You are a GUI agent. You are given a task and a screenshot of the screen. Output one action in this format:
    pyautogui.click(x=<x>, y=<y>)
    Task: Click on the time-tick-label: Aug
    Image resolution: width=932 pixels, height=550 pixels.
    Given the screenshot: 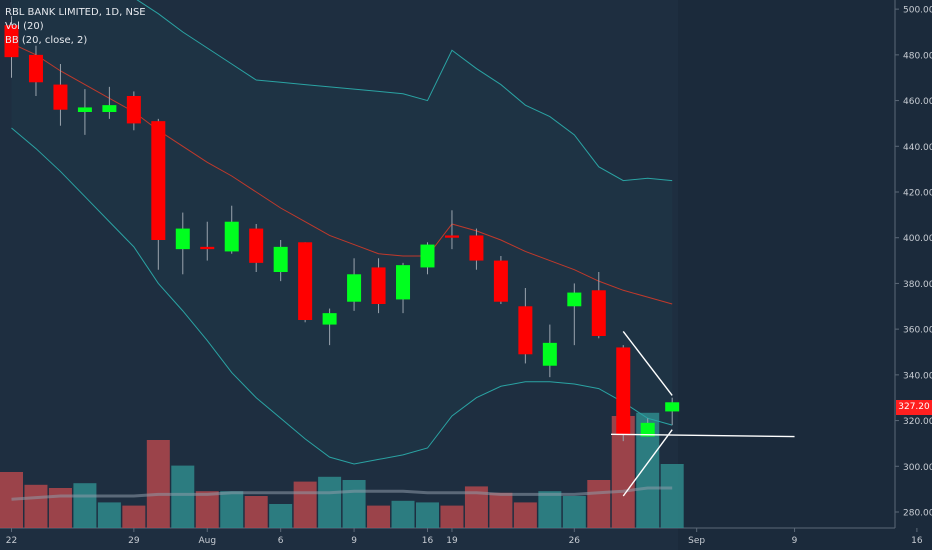 What is the action you would take?
    pyautogui.click(x=207, y=541)
    